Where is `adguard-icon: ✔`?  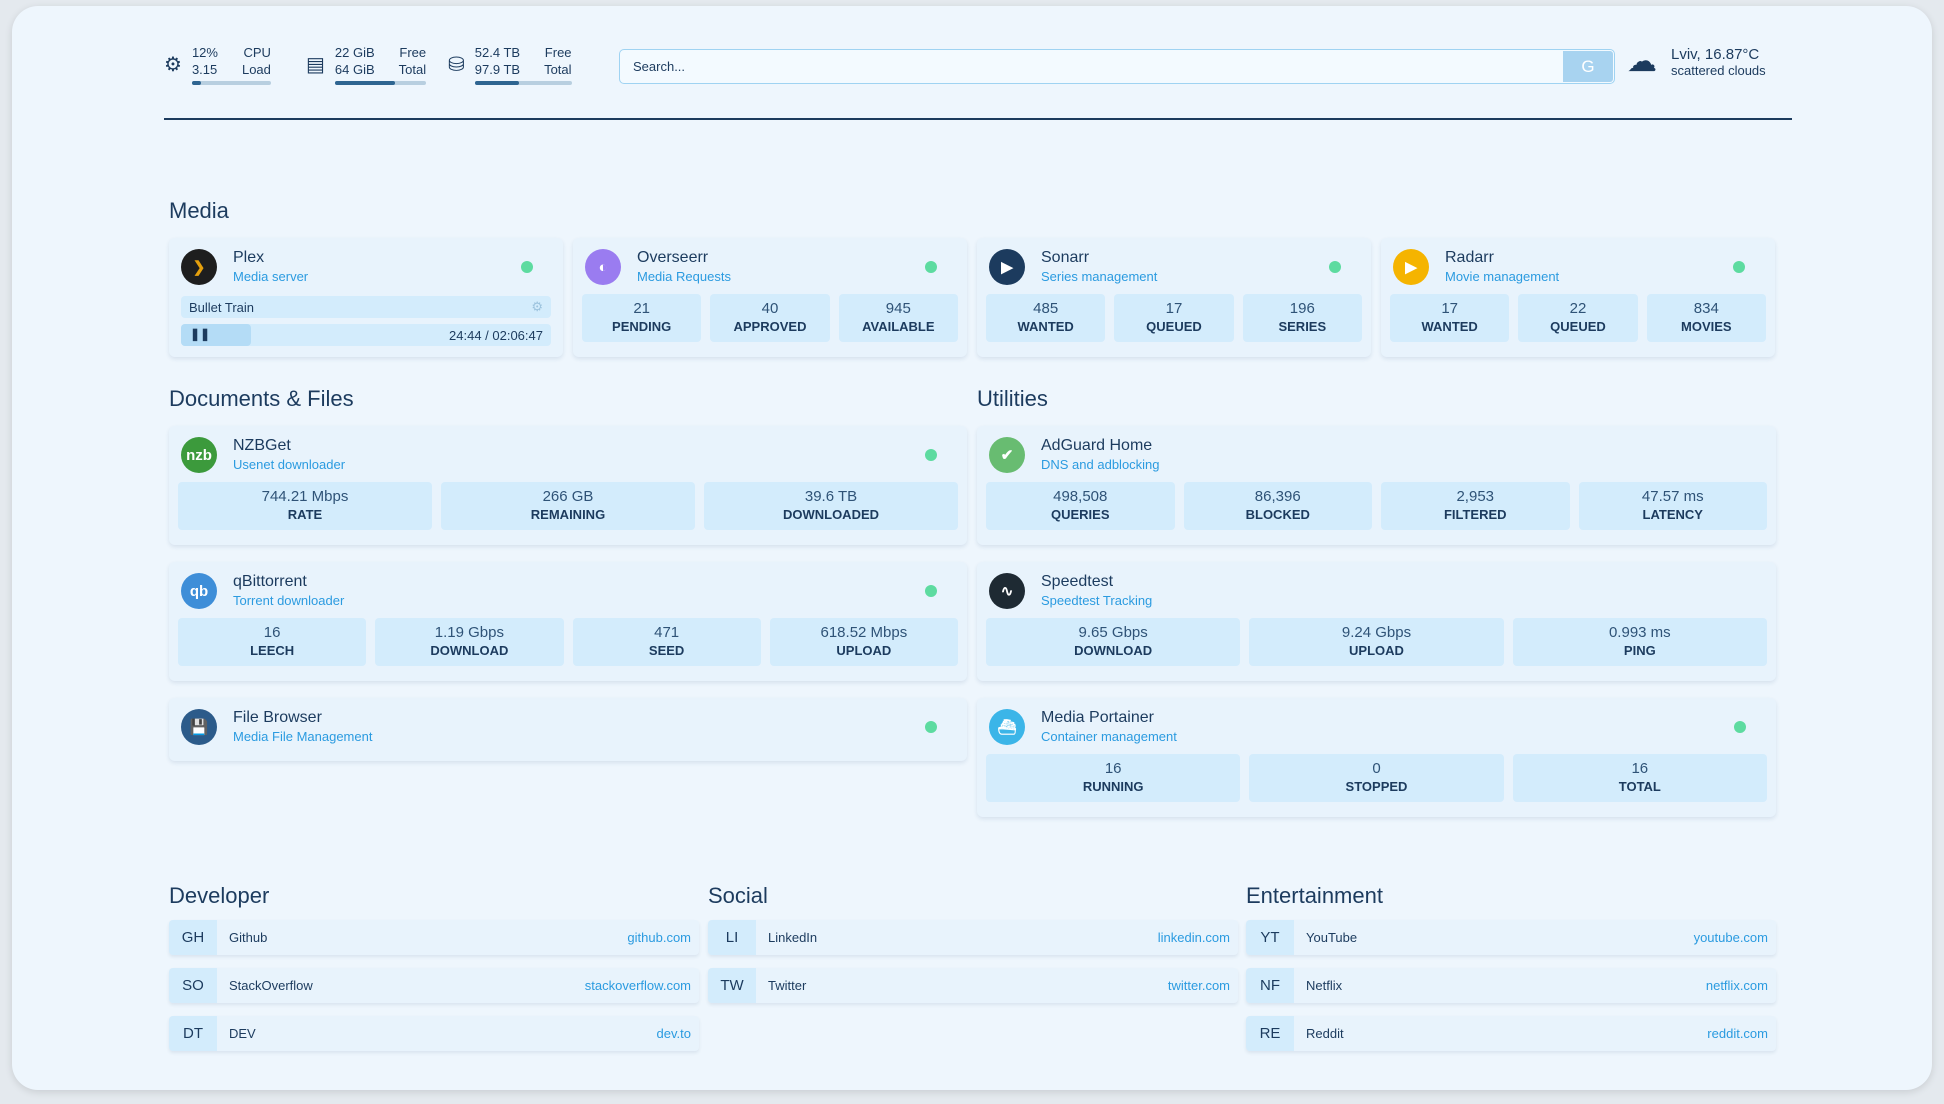 adguard-icon: ✔ is located at coordinates (1007, 455).